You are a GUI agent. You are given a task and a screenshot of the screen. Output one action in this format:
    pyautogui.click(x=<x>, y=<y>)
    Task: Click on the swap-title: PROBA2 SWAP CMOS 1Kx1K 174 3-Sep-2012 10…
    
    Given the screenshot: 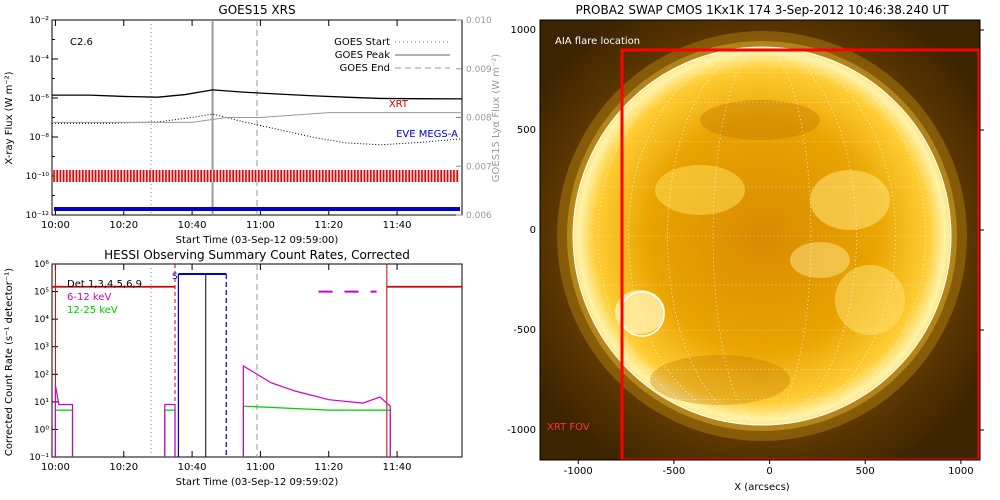 What is the action you would take?
    pyautogui.click(x=762, y=10)
    